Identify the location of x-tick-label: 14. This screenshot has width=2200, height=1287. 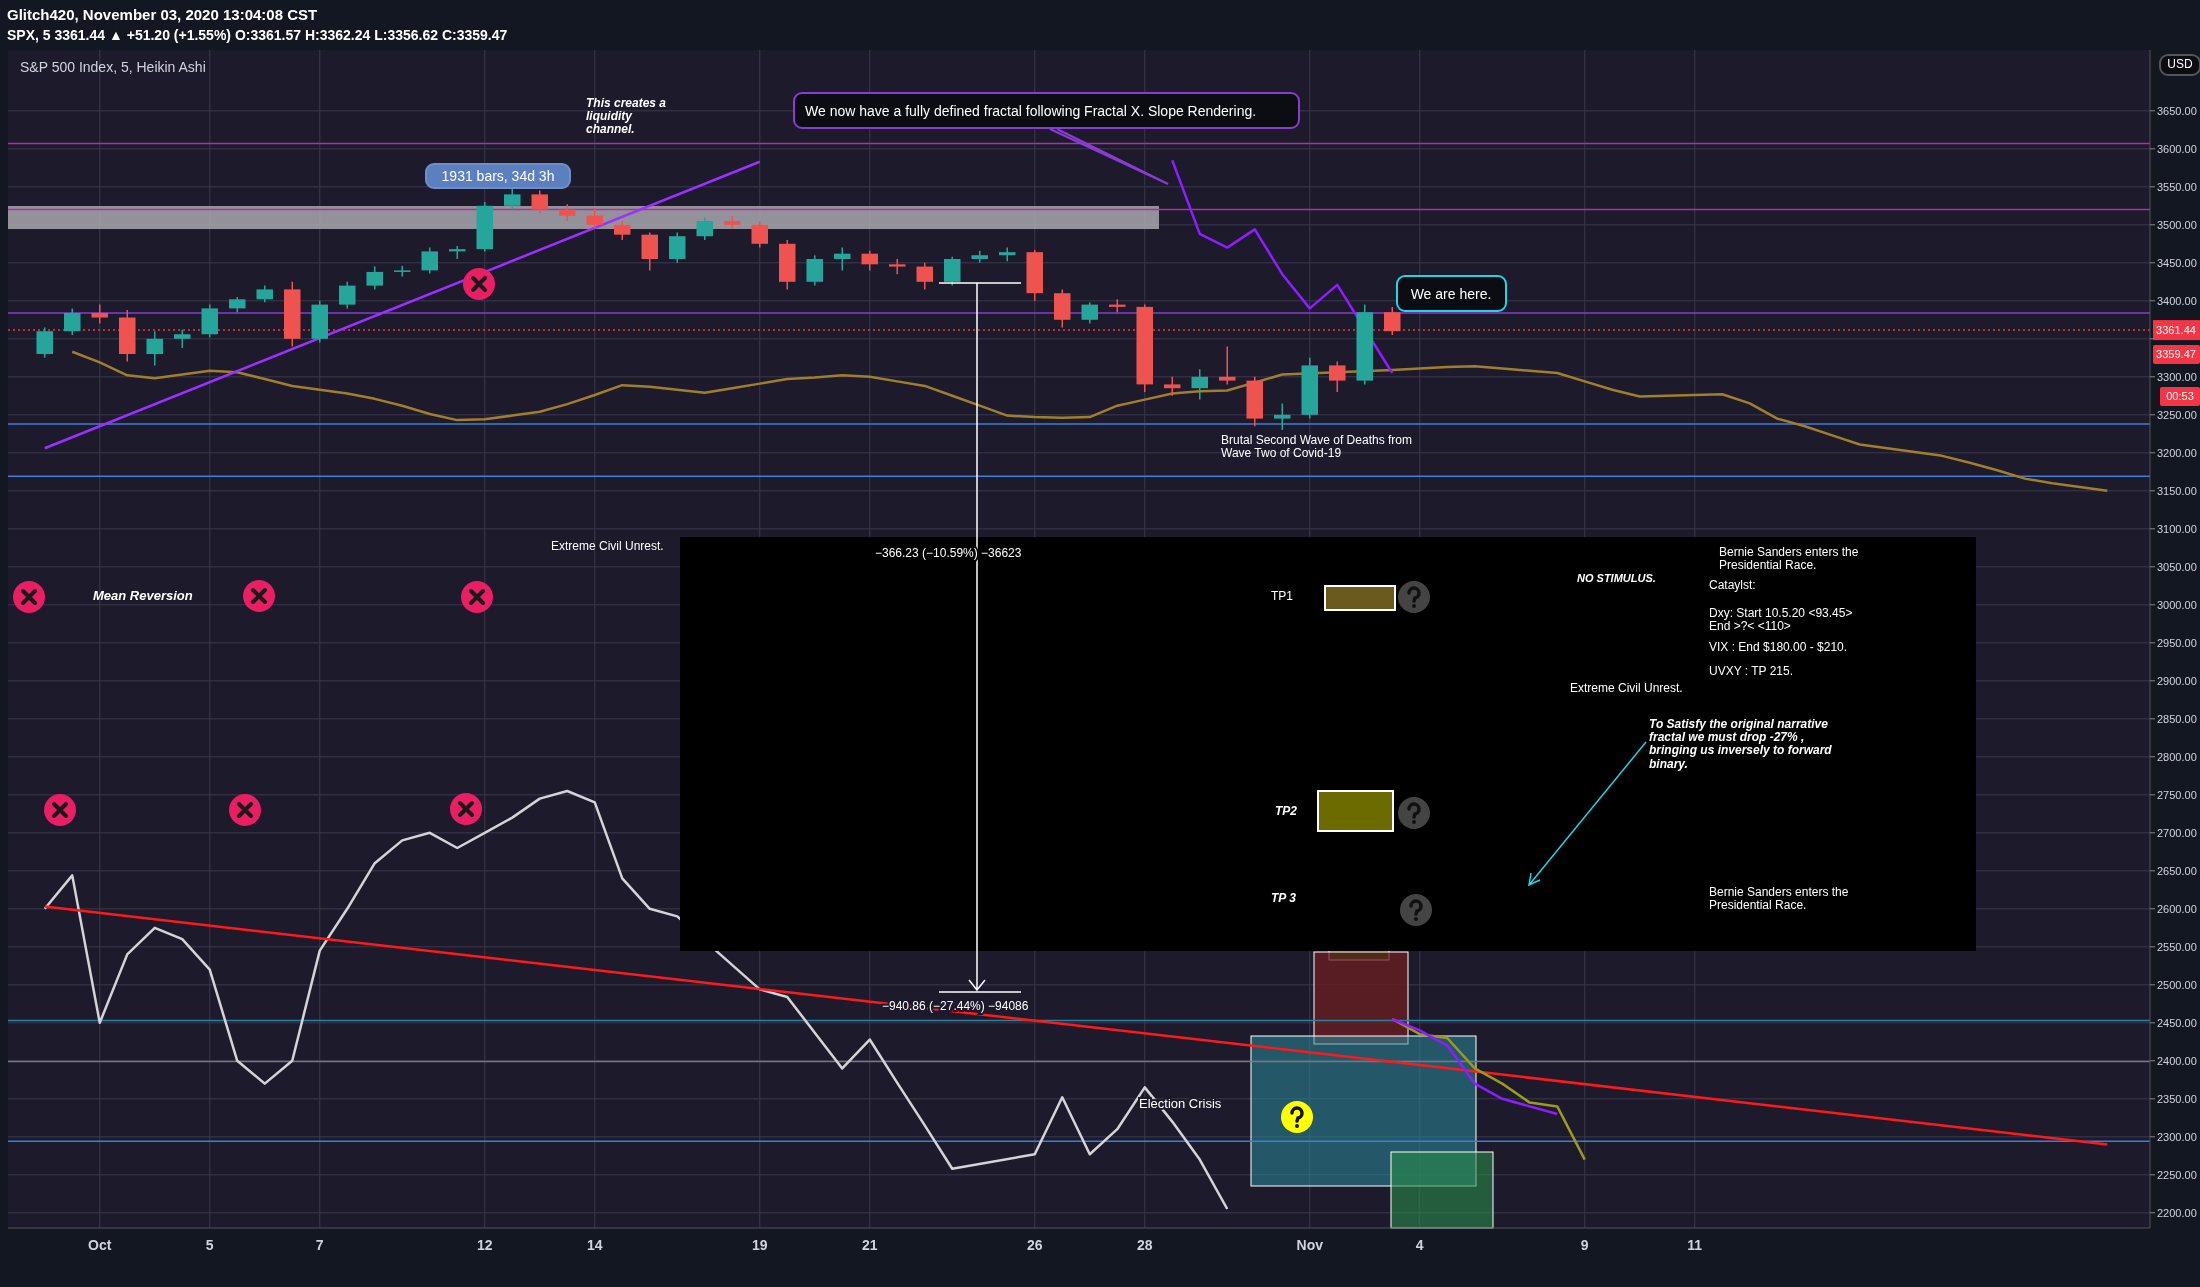
(594, 1245).